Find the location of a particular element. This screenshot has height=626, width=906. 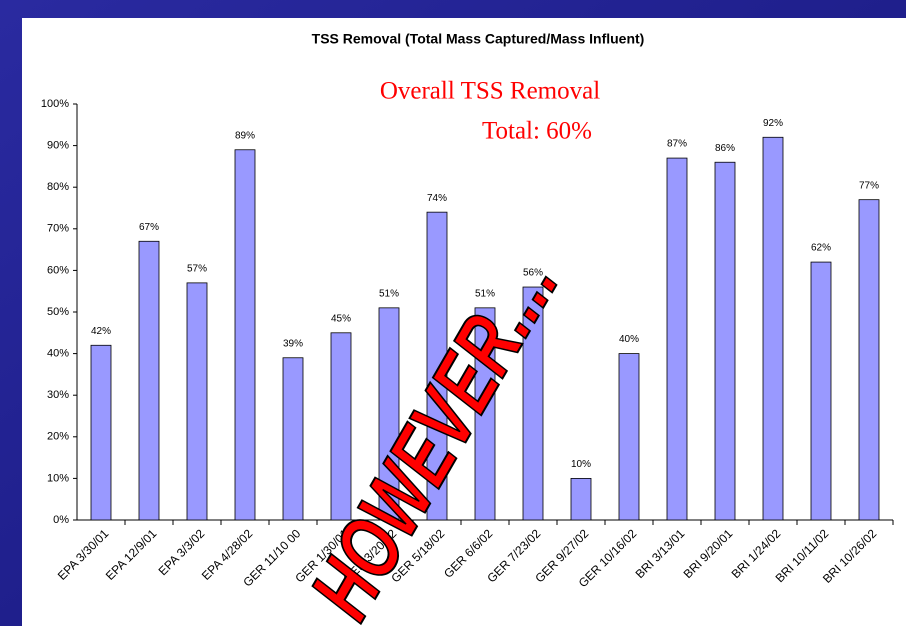

value-label: 87% is located at coordinates (677, 144).